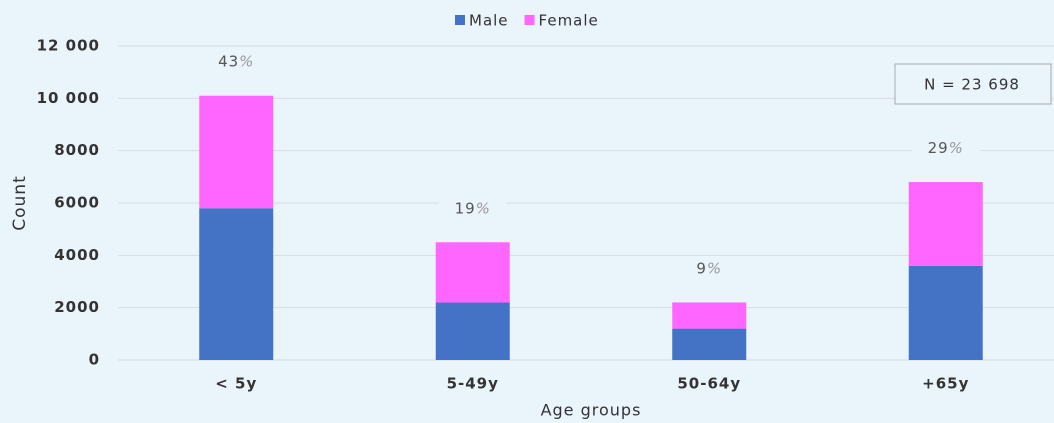  Describe the element at coordinates (68, 98) in the screenshot. I see `y-tick-label: 10 000` at that location.